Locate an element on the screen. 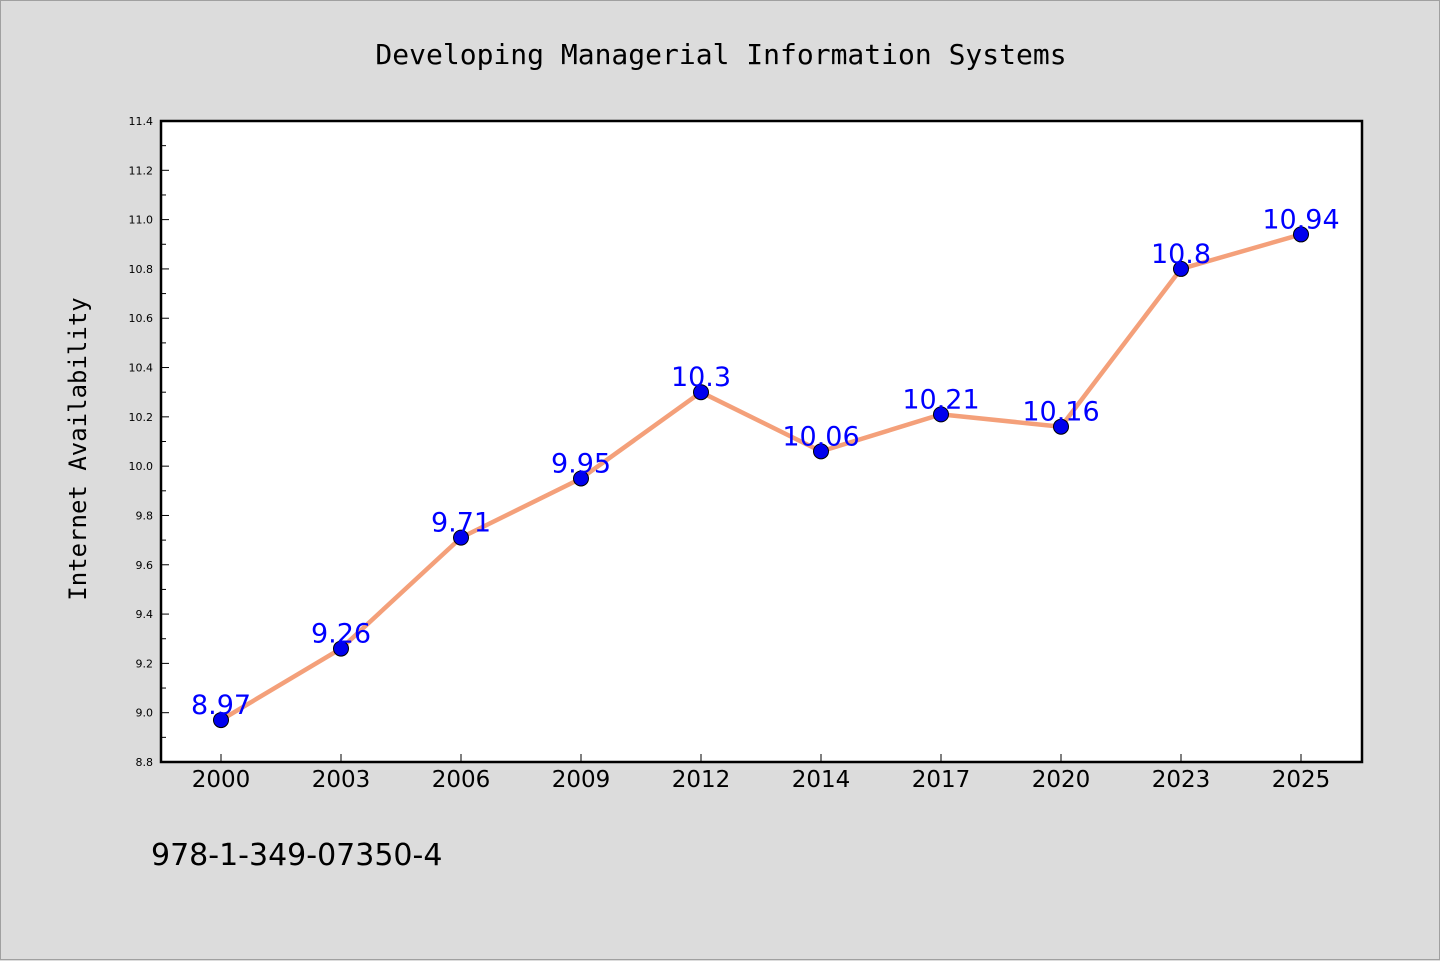  isbn-footer: 978-1-349-07350-4 is located at coordinates (296, 855).